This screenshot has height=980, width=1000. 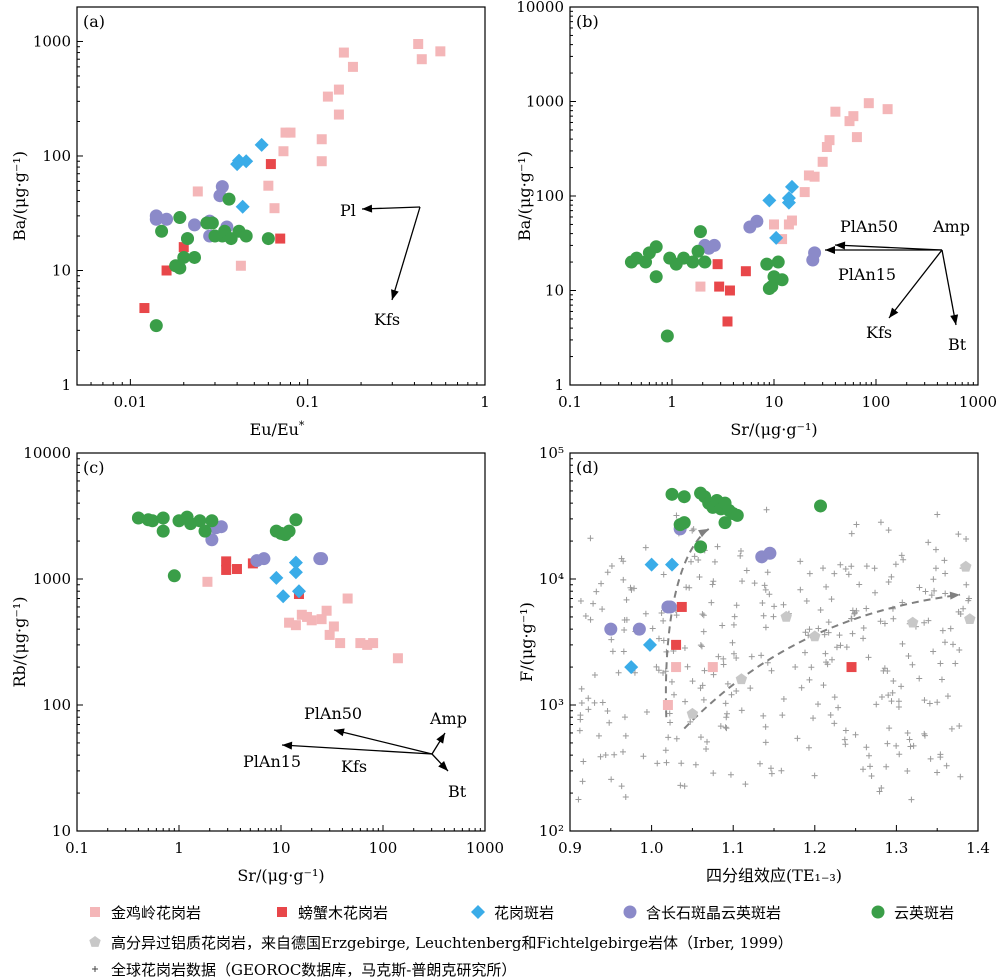 I want to click on hf_granite-point, so click(x=970, y=618).